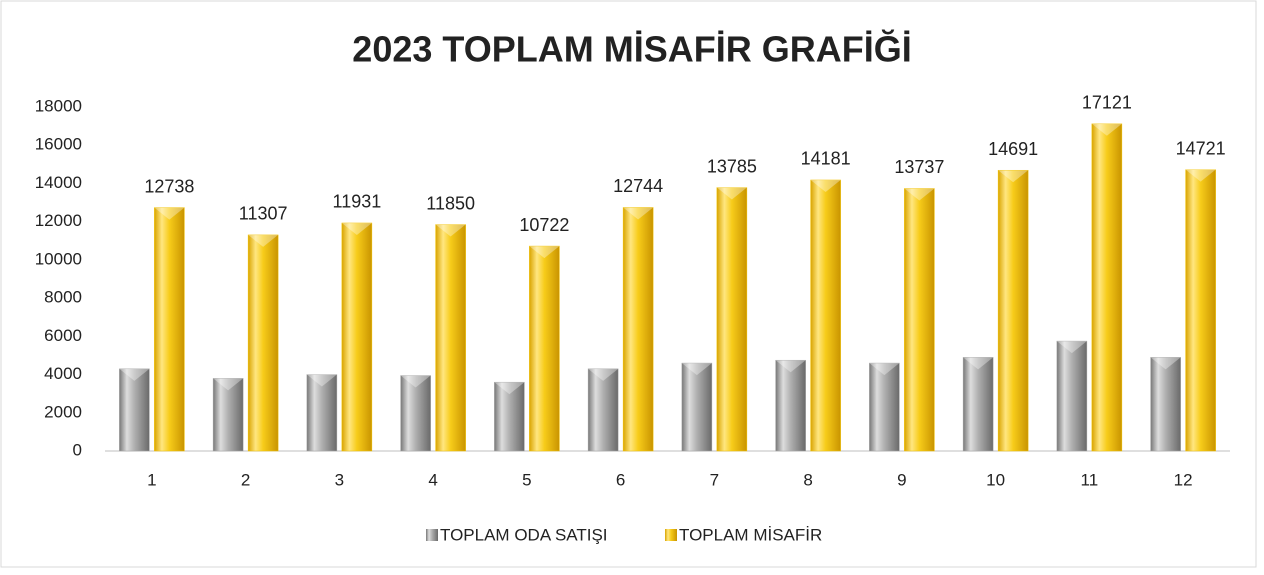 The width and height of the screenshot is (1264, 575). Describe the element at coordinates (1013, 149) in the screenshot. I see `data-label: 14691` at that location.